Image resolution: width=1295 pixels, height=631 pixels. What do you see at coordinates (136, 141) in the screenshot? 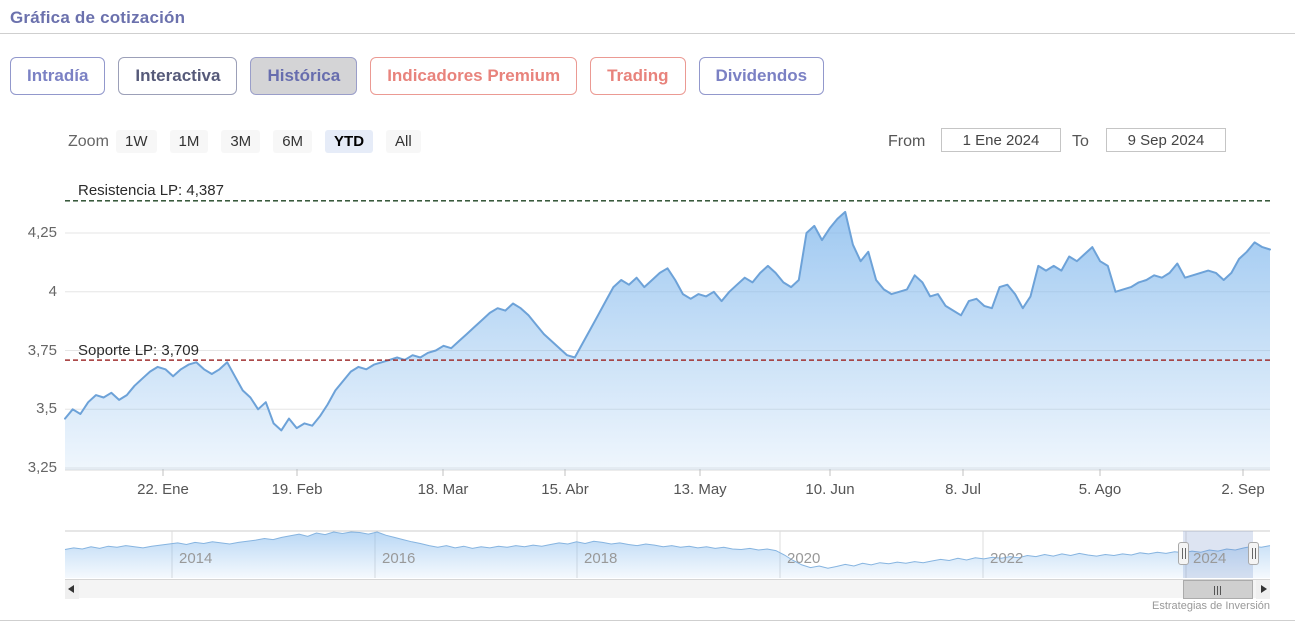
I see `zoom-range-1w: 1W` at bounding box center [136, 141].